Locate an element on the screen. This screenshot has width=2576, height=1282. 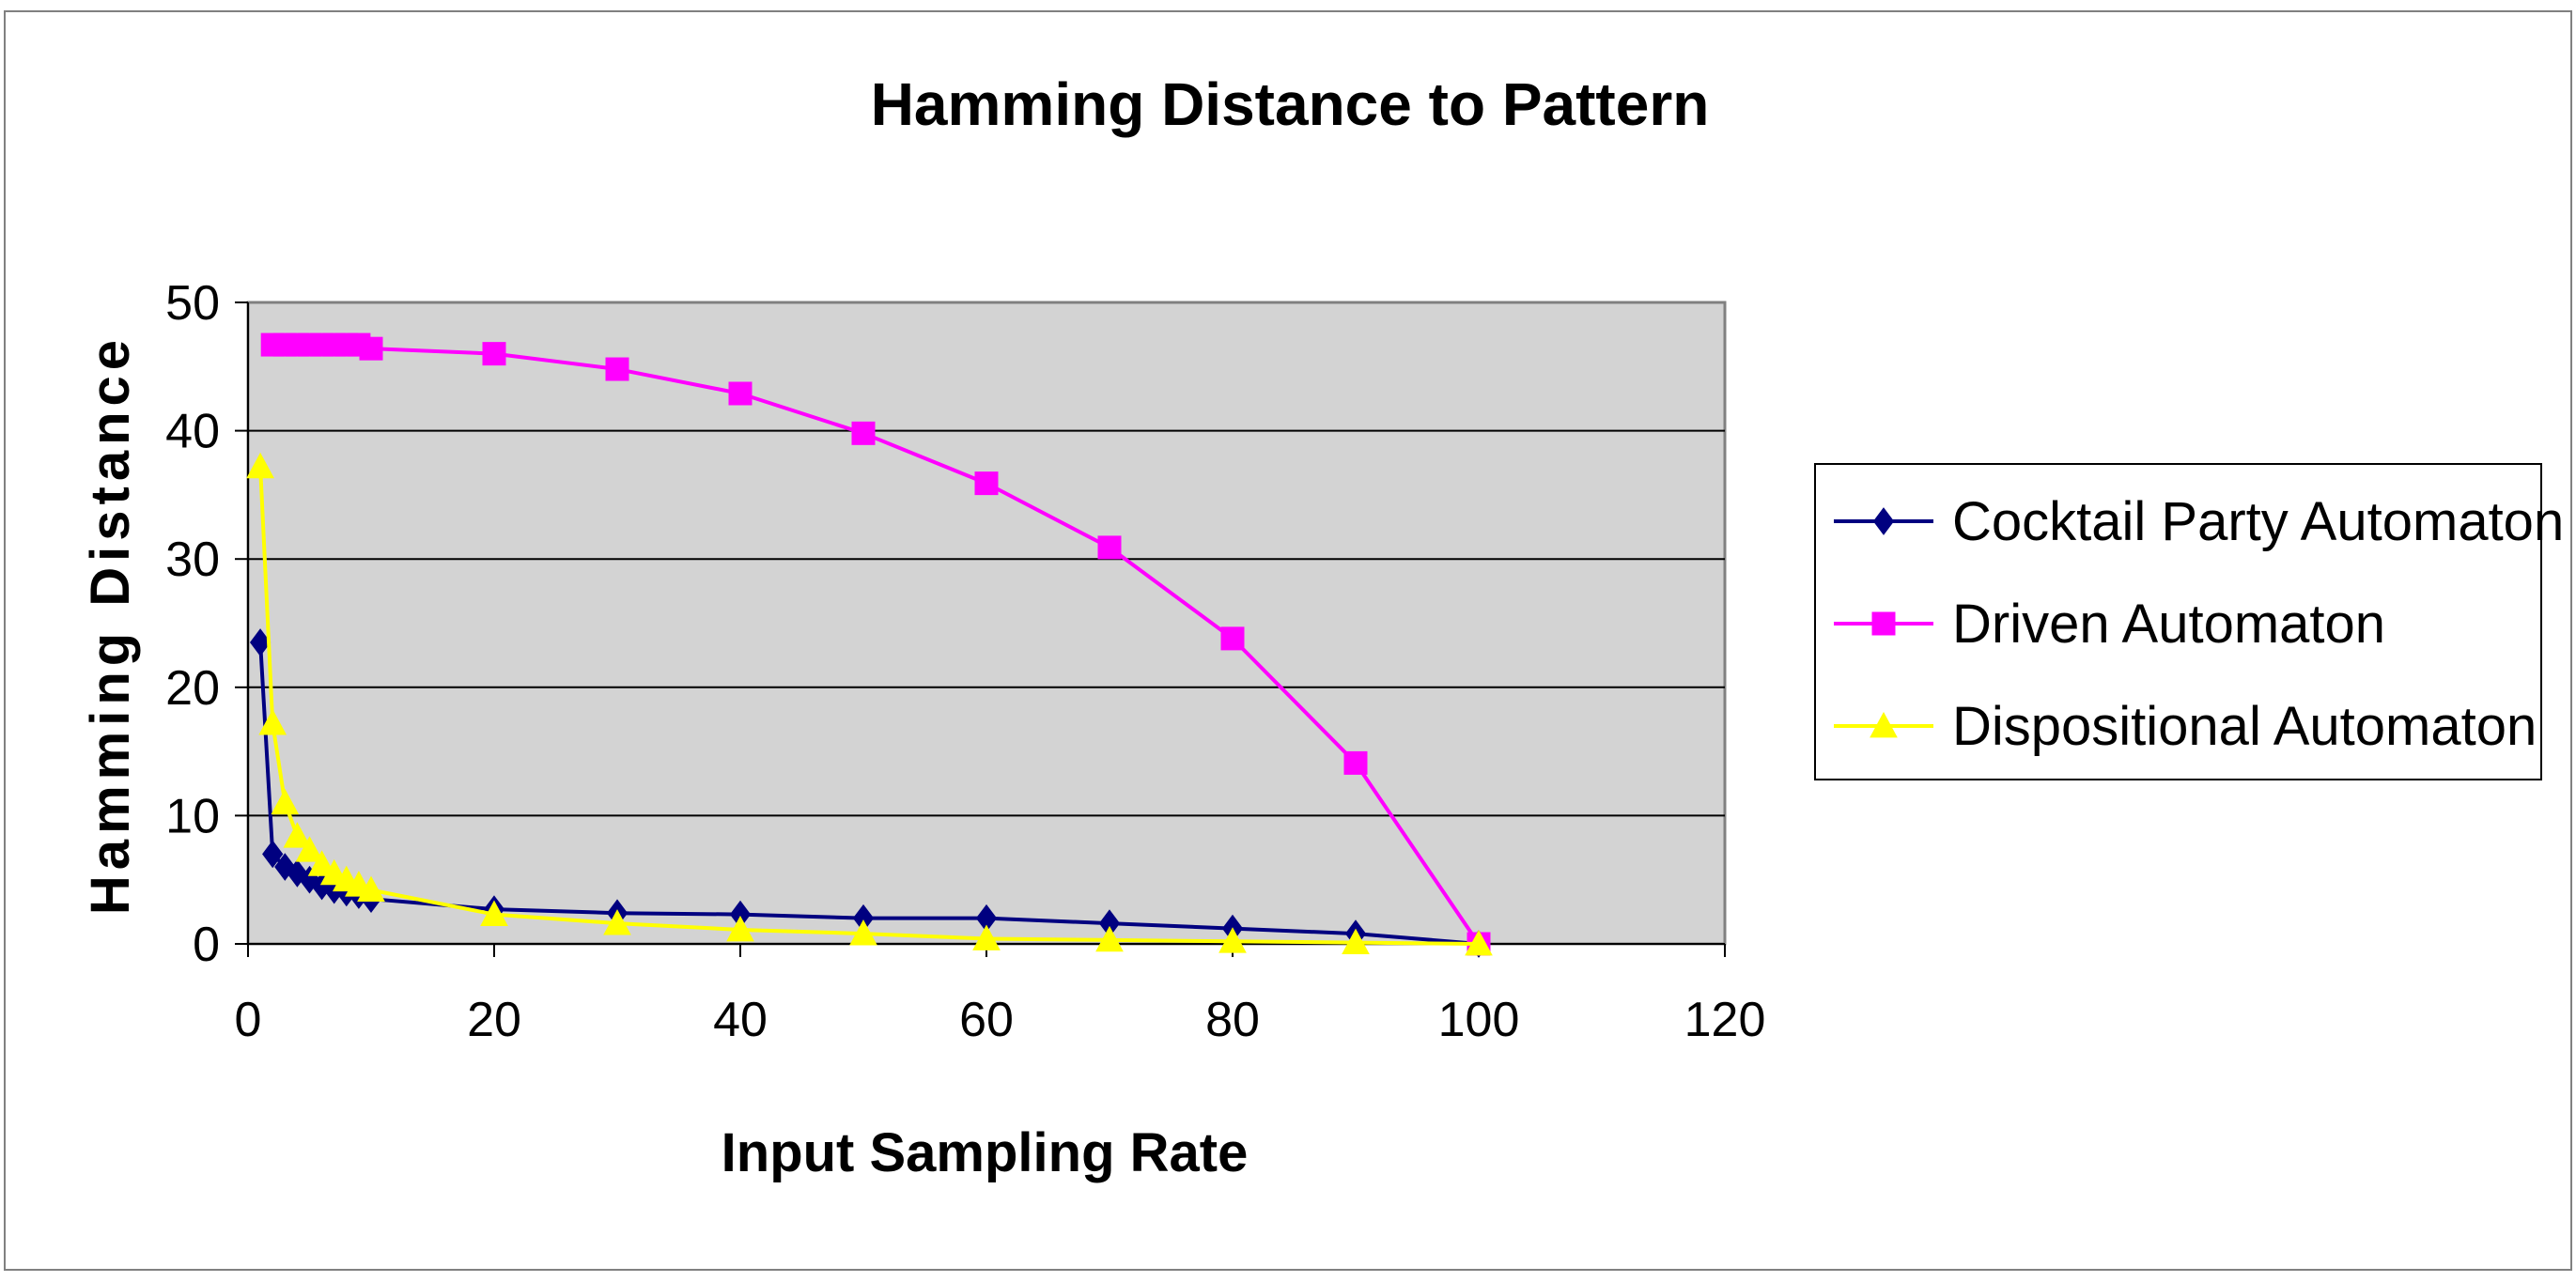
legend is located at coordinates (2178, 621).